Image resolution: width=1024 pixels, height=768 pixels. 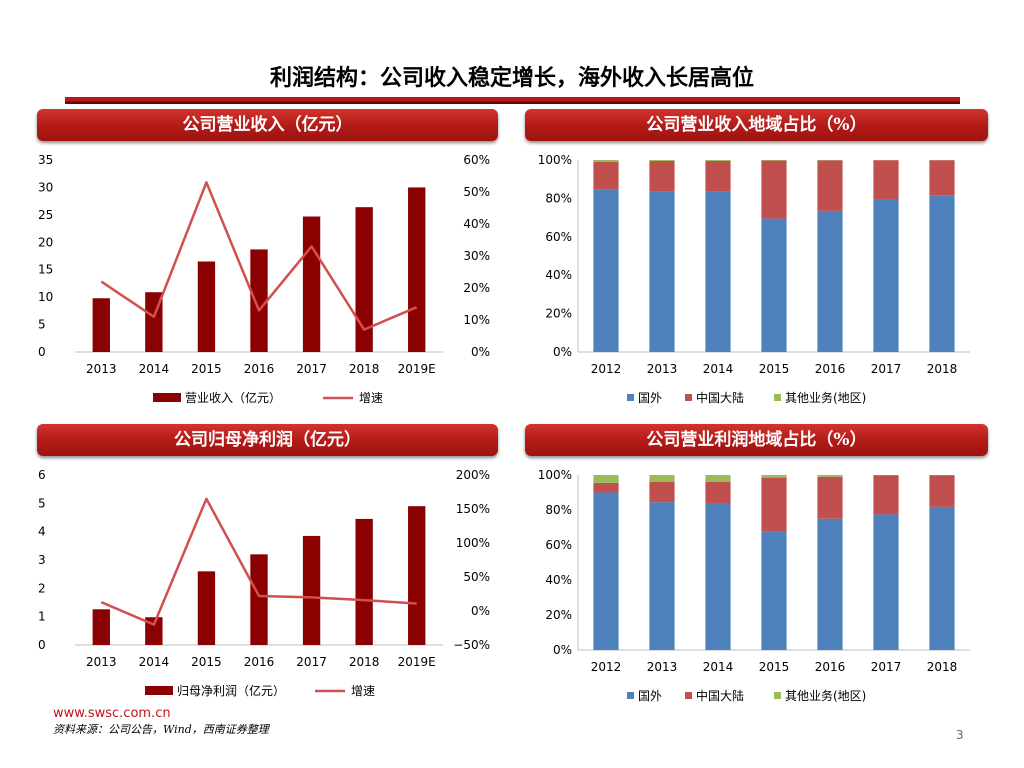 I want to click on x-tick-label: 2012, so click(x=606, y=667).